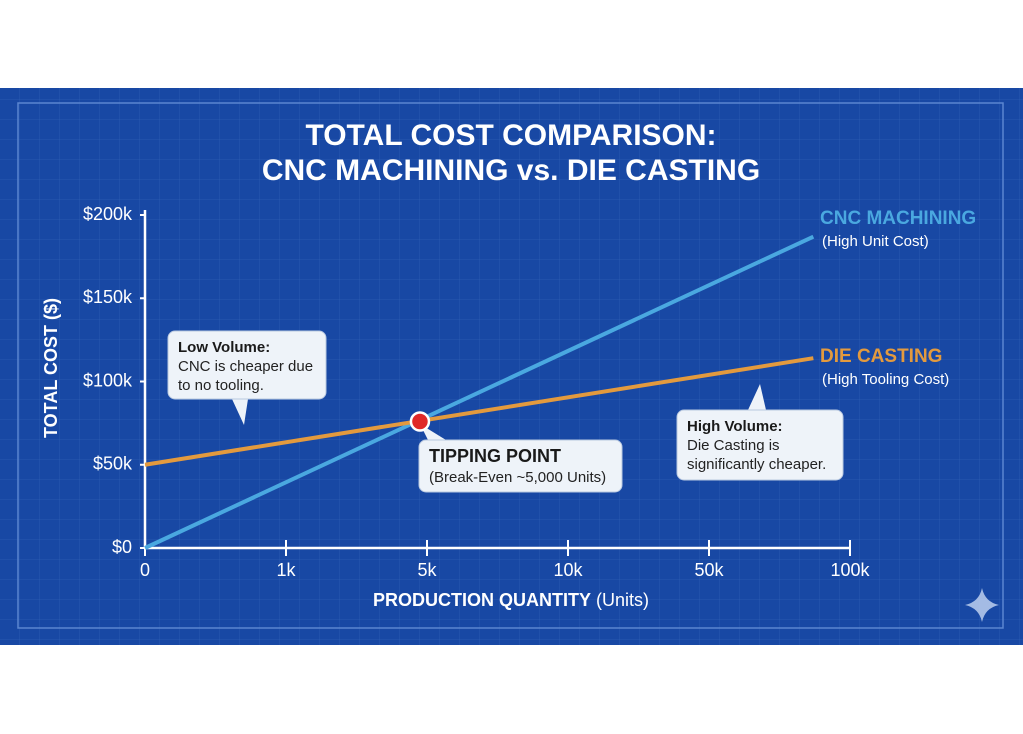 The height and width of the screenshot is (734, 1023). What do you see at coordinates (517, 477) in the screenshot?
I see `callout-text: (Break-Even ~5,000 Units)` at bounding box center [517, 477].